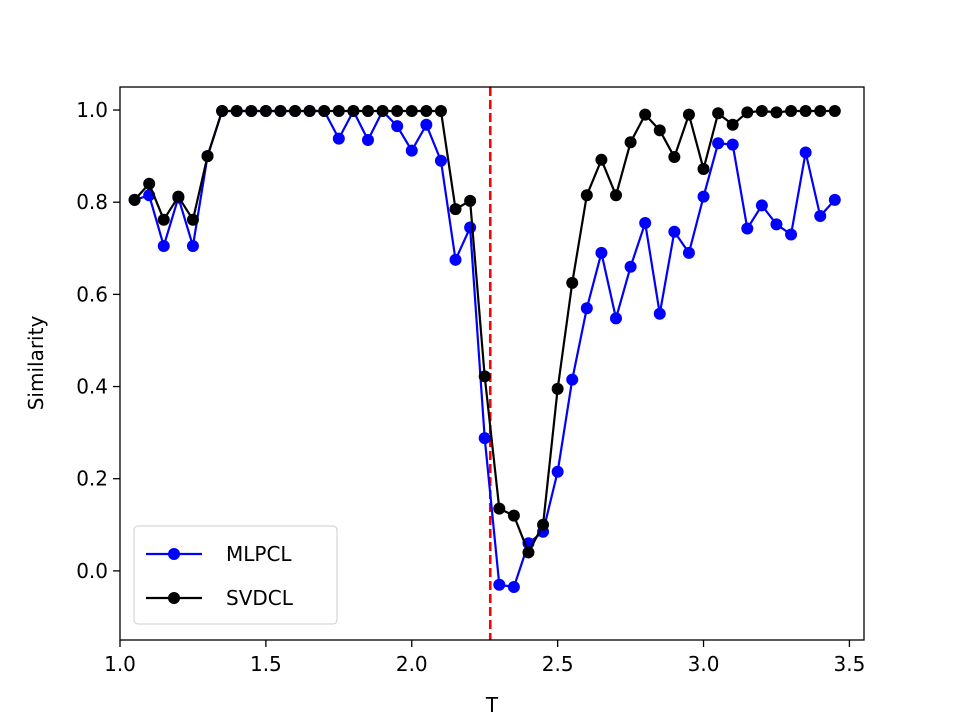  I want to click on x-axis-label: T, so click(492, 705).